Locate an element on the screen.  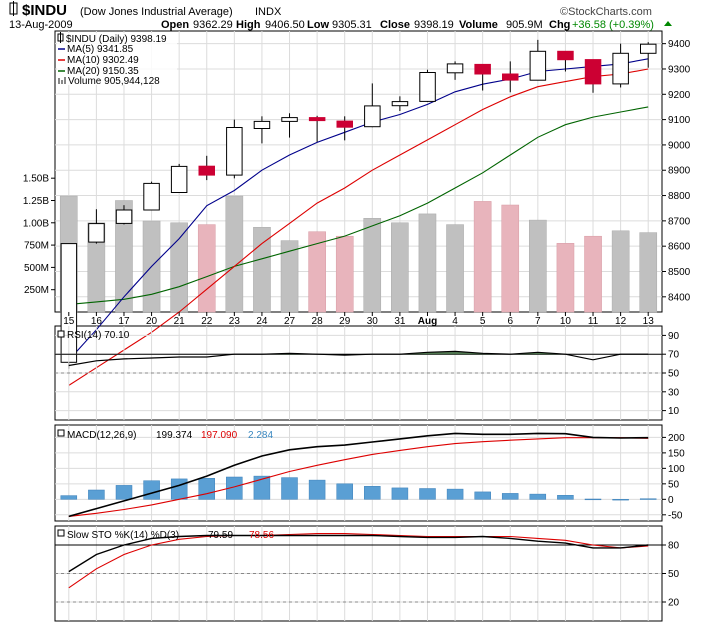
exchange-label: INDX is located at coordinates (268, 12).